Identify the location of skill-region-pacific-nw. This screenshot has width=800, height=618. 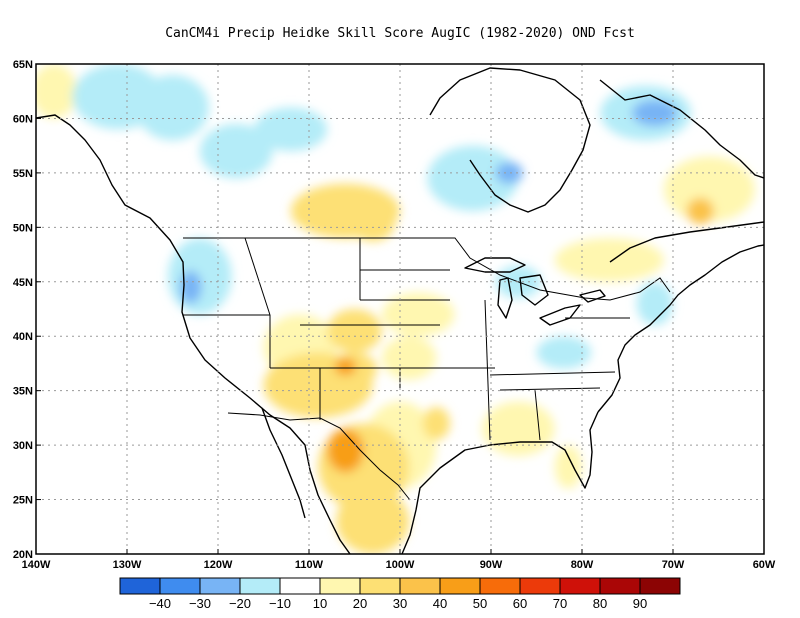
(199, 276).